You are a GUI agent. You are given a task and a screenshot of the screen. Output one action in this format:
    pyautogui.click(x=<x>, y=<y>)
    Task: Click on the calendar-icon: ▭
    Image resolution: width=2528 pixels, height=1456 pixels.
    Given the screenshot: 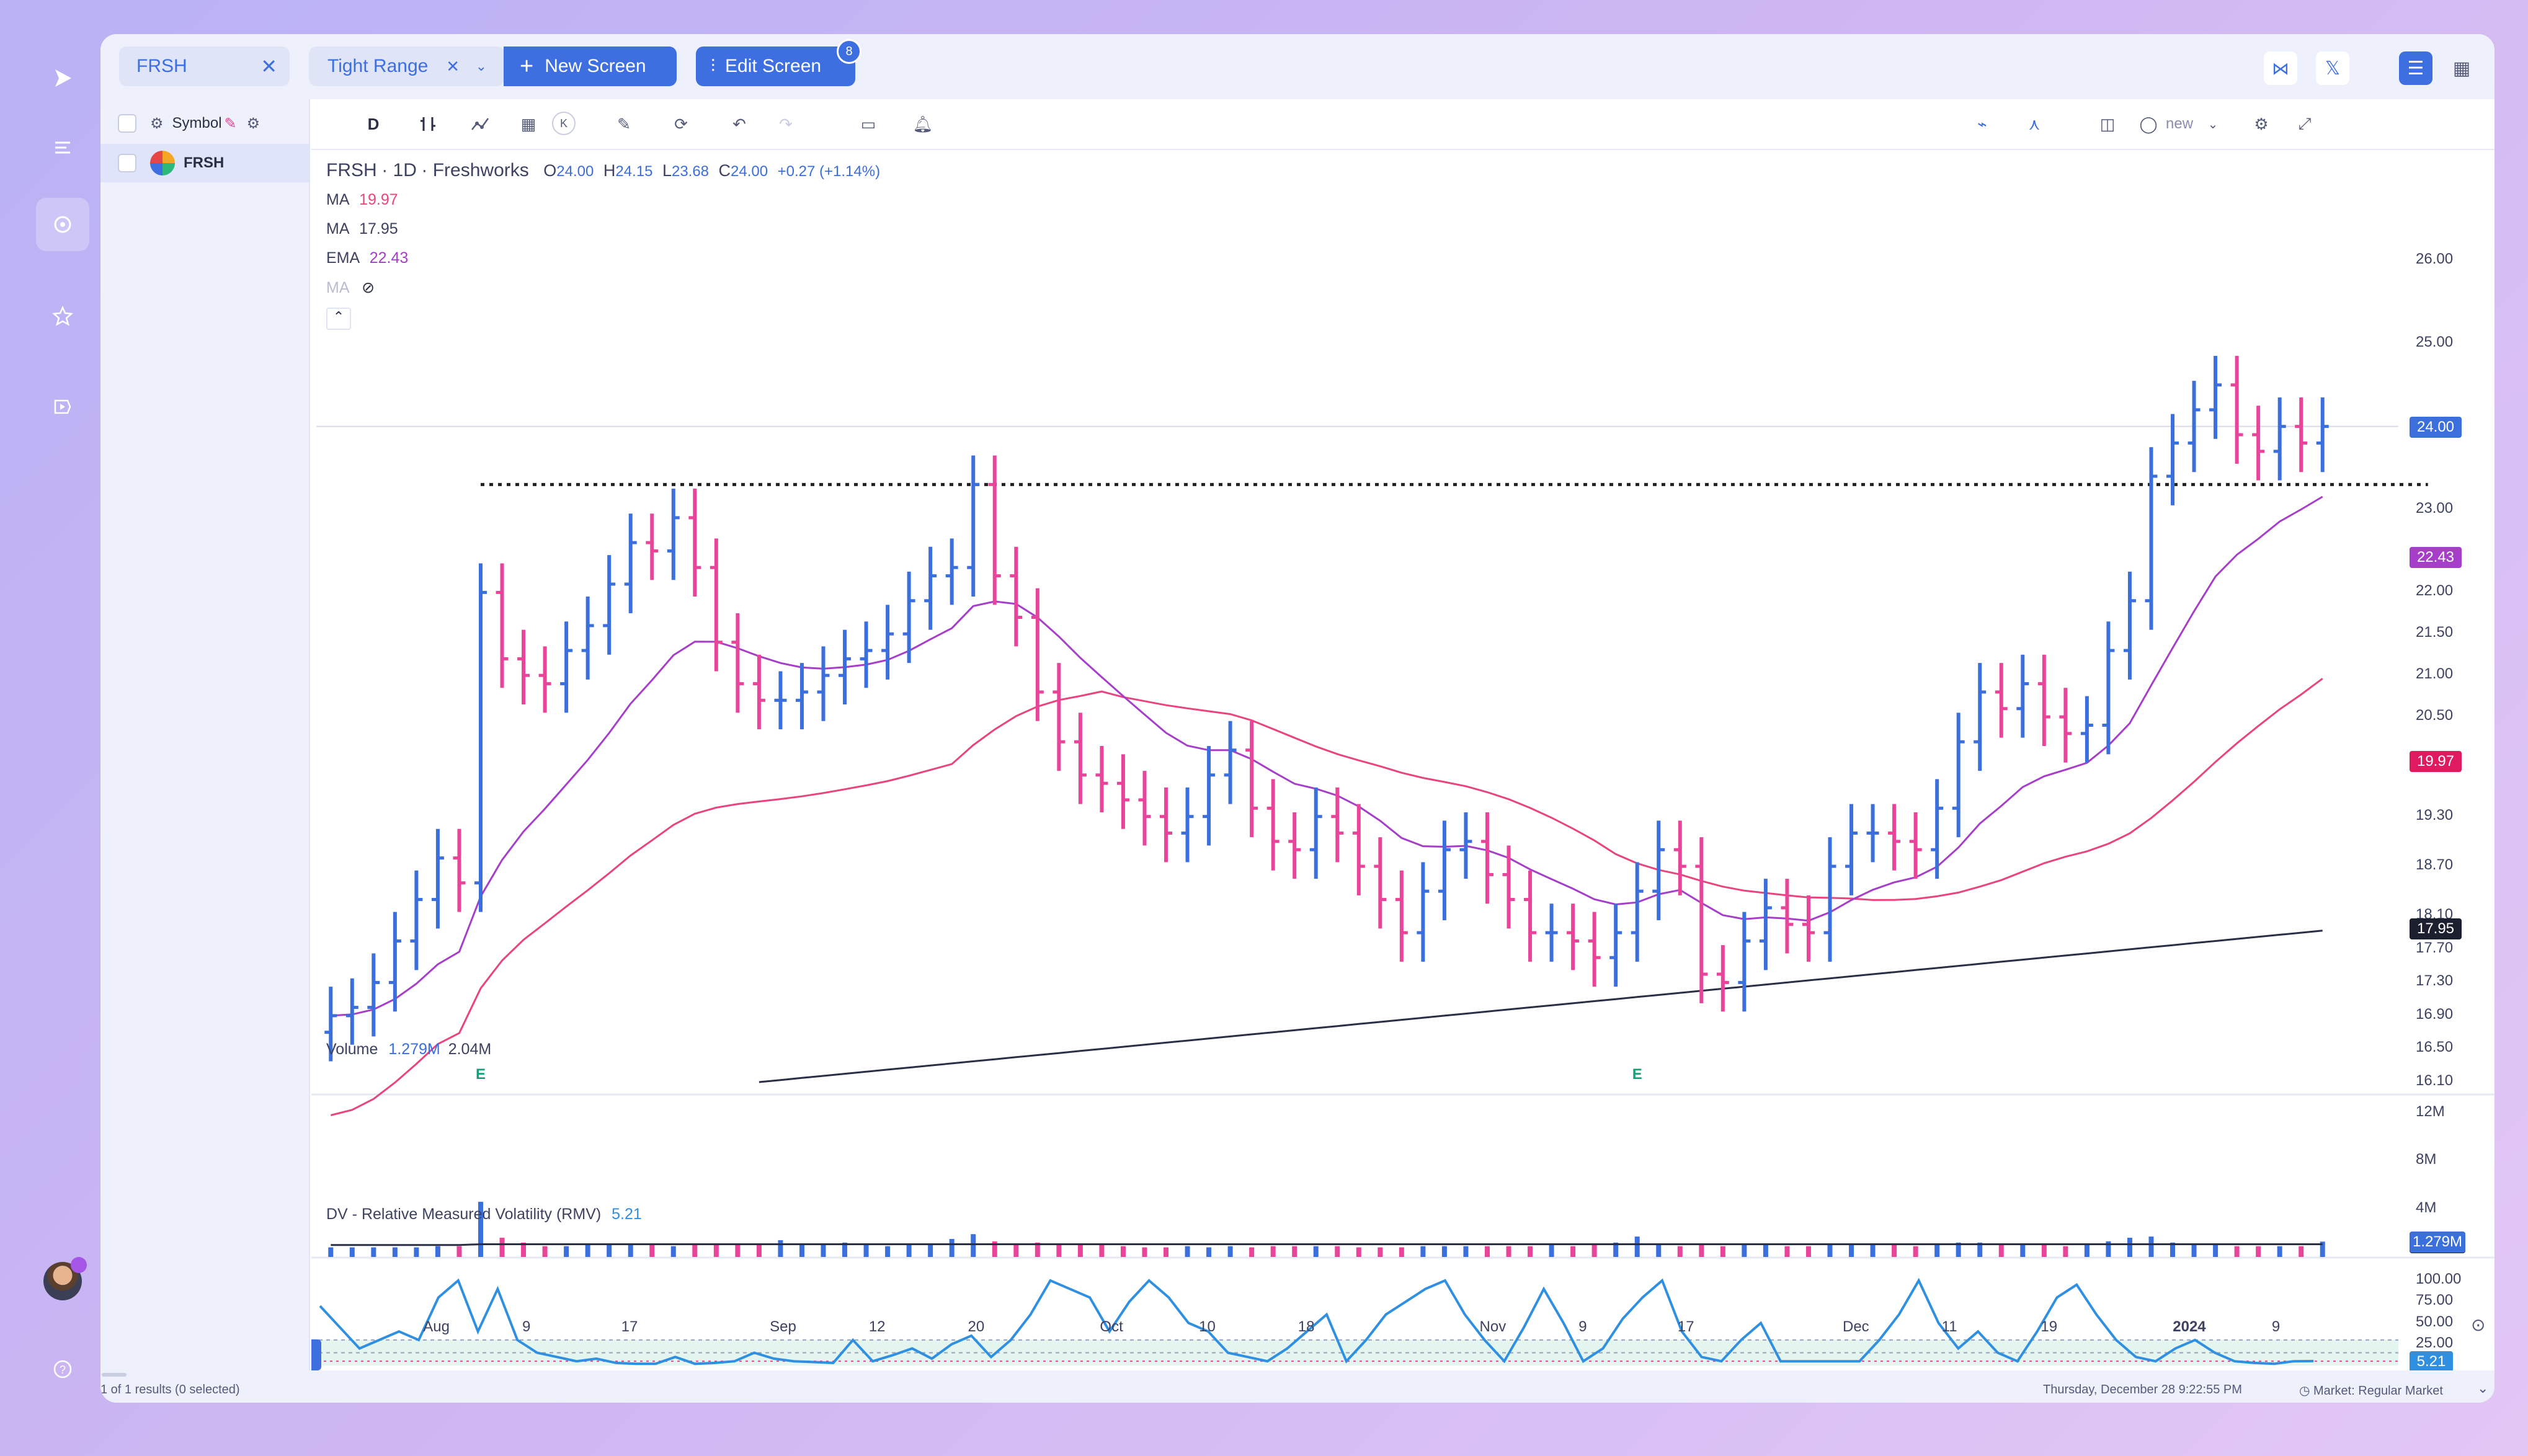 What is the action you would take?
    pyautogui.click(x=868, y=123)
    